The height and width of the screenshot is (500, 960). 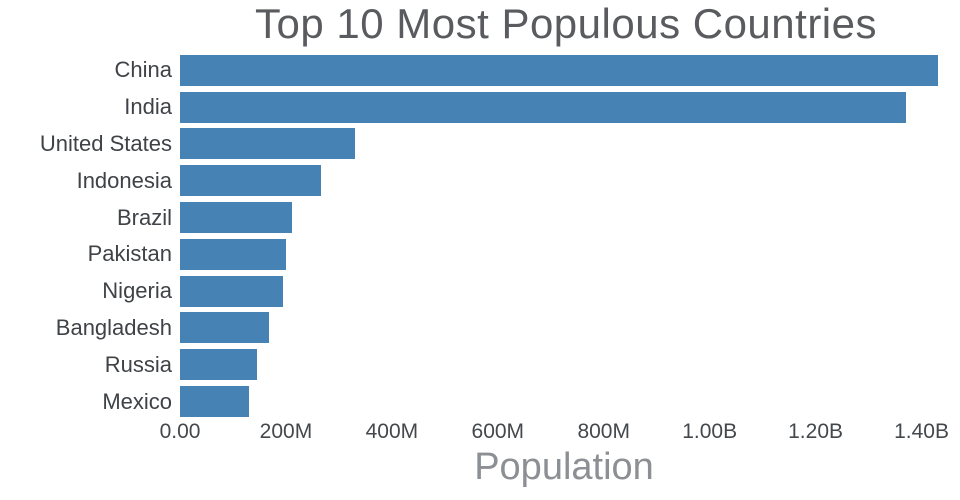 I want to click on x-axis: 0.00 200M 400M 600M 800M 1.00B 1.20B 1.40B, so click(x=554, y=435).